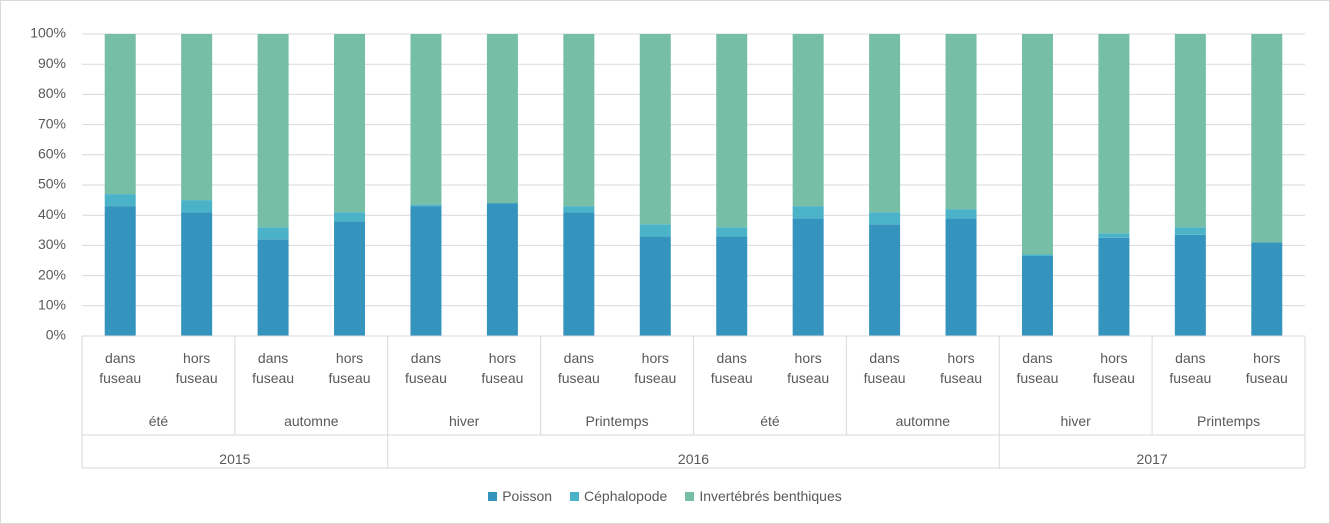  What do you see at coordinates (48, 33) in the screenshot?
I see `y-tick-label: 100%` at bounding box center [48, 33].